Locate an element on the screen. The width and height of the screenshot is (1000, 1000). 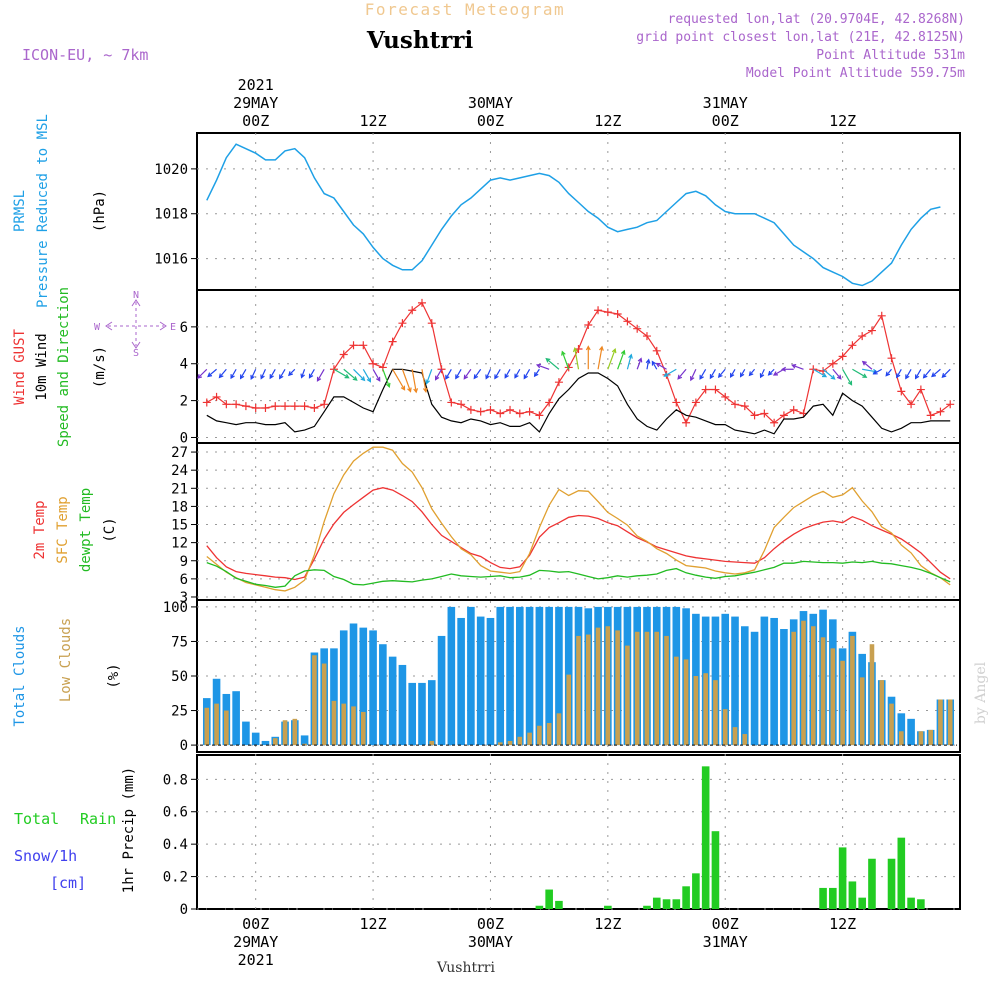
precip-unit: 1hr Precip (mm) is located at coordinates (129, 830).